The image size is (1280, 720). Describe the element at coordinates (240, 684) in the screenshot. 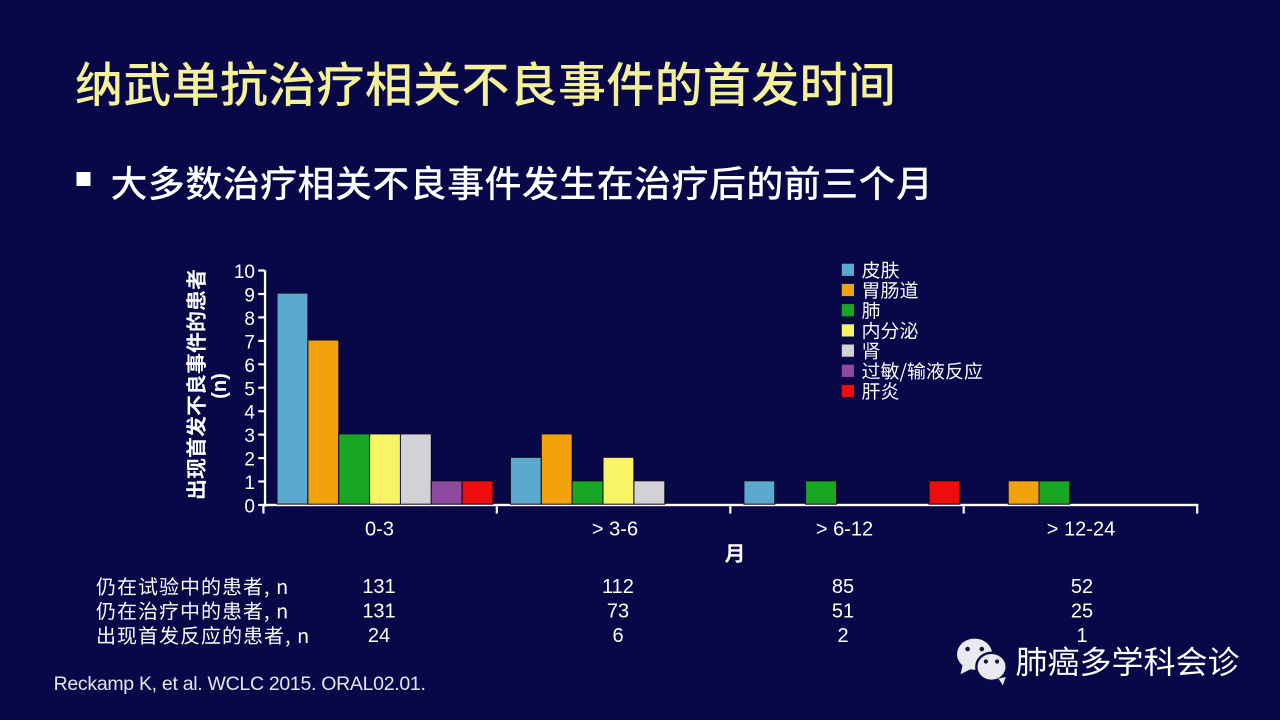

I see `svg-text:Reckamp K, et al. WCLC 2015. O: Reckamp K, et al. WCLC 2015. ORAL02.01.` at that location.